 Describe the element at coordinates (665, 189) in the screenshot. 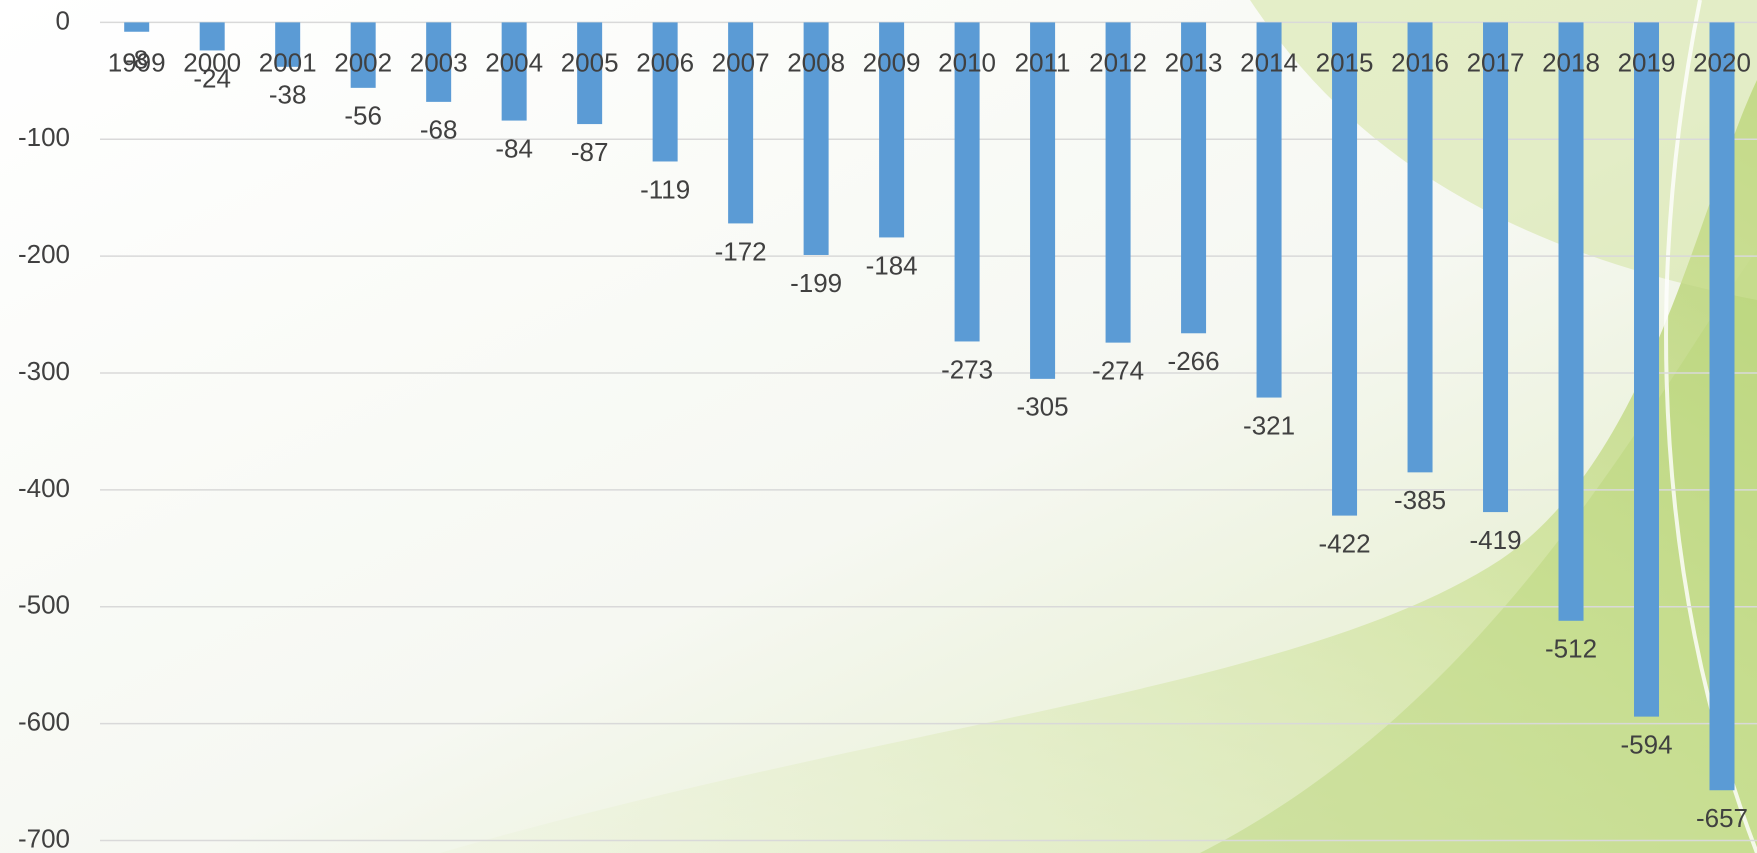

I see `data-label: -119` at that location.